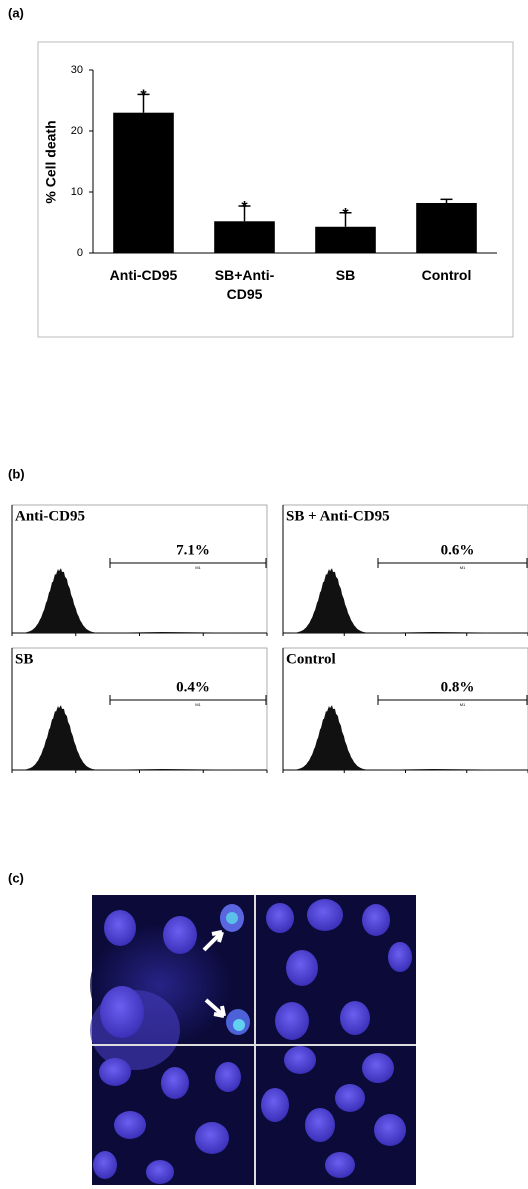  What do you see at coordinates (80, 253) in the screenshot?
I see `y-tick-label: 0` at bounding box center [80, 253].